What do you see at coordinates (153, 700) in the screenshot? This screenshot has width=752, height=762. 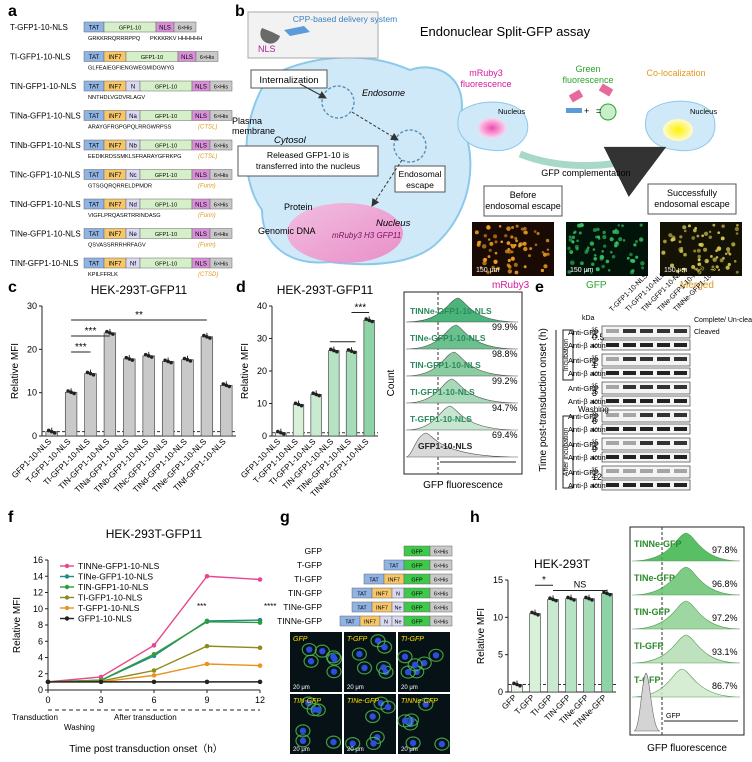 I see `x-tick-label: 6` at bounding box center [153, 700].